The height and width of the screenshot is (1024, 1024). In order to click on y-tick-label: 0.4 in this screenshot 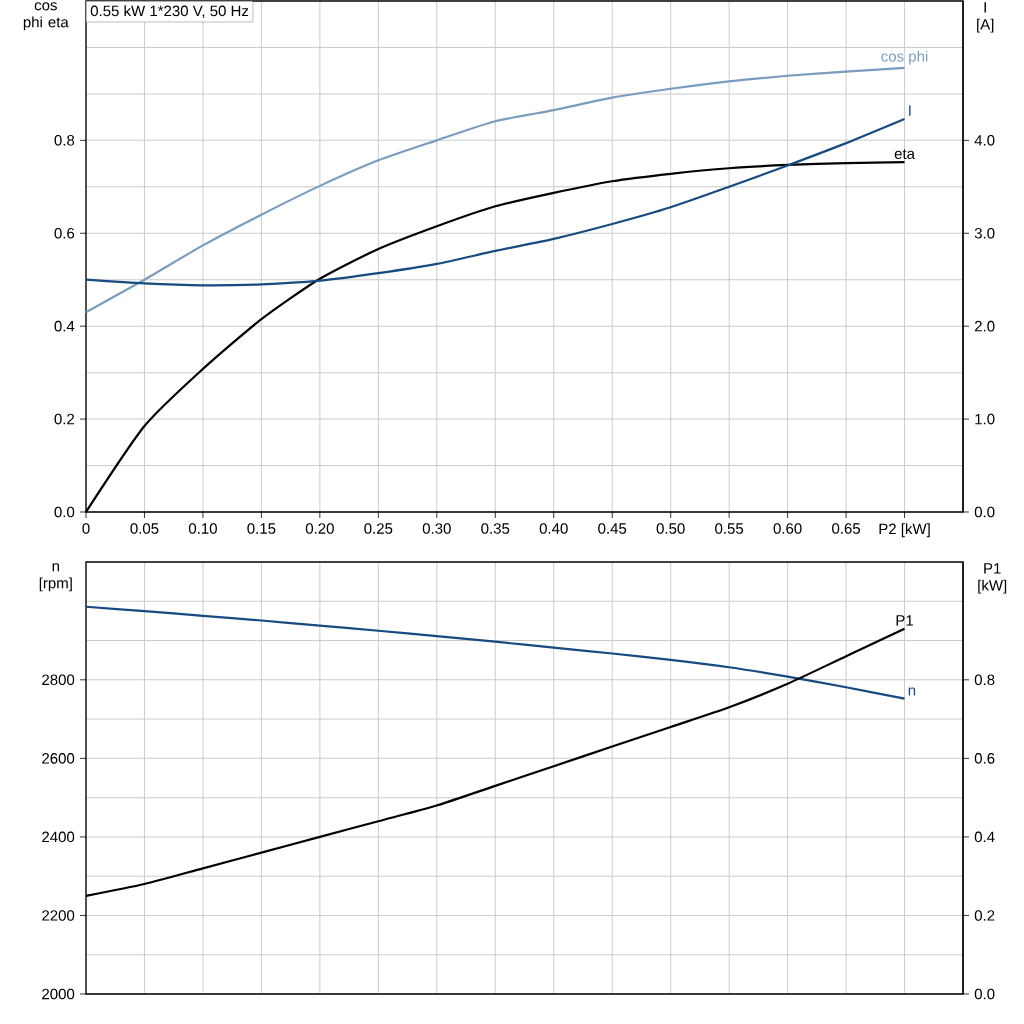, I will do `click(64, 326)`.